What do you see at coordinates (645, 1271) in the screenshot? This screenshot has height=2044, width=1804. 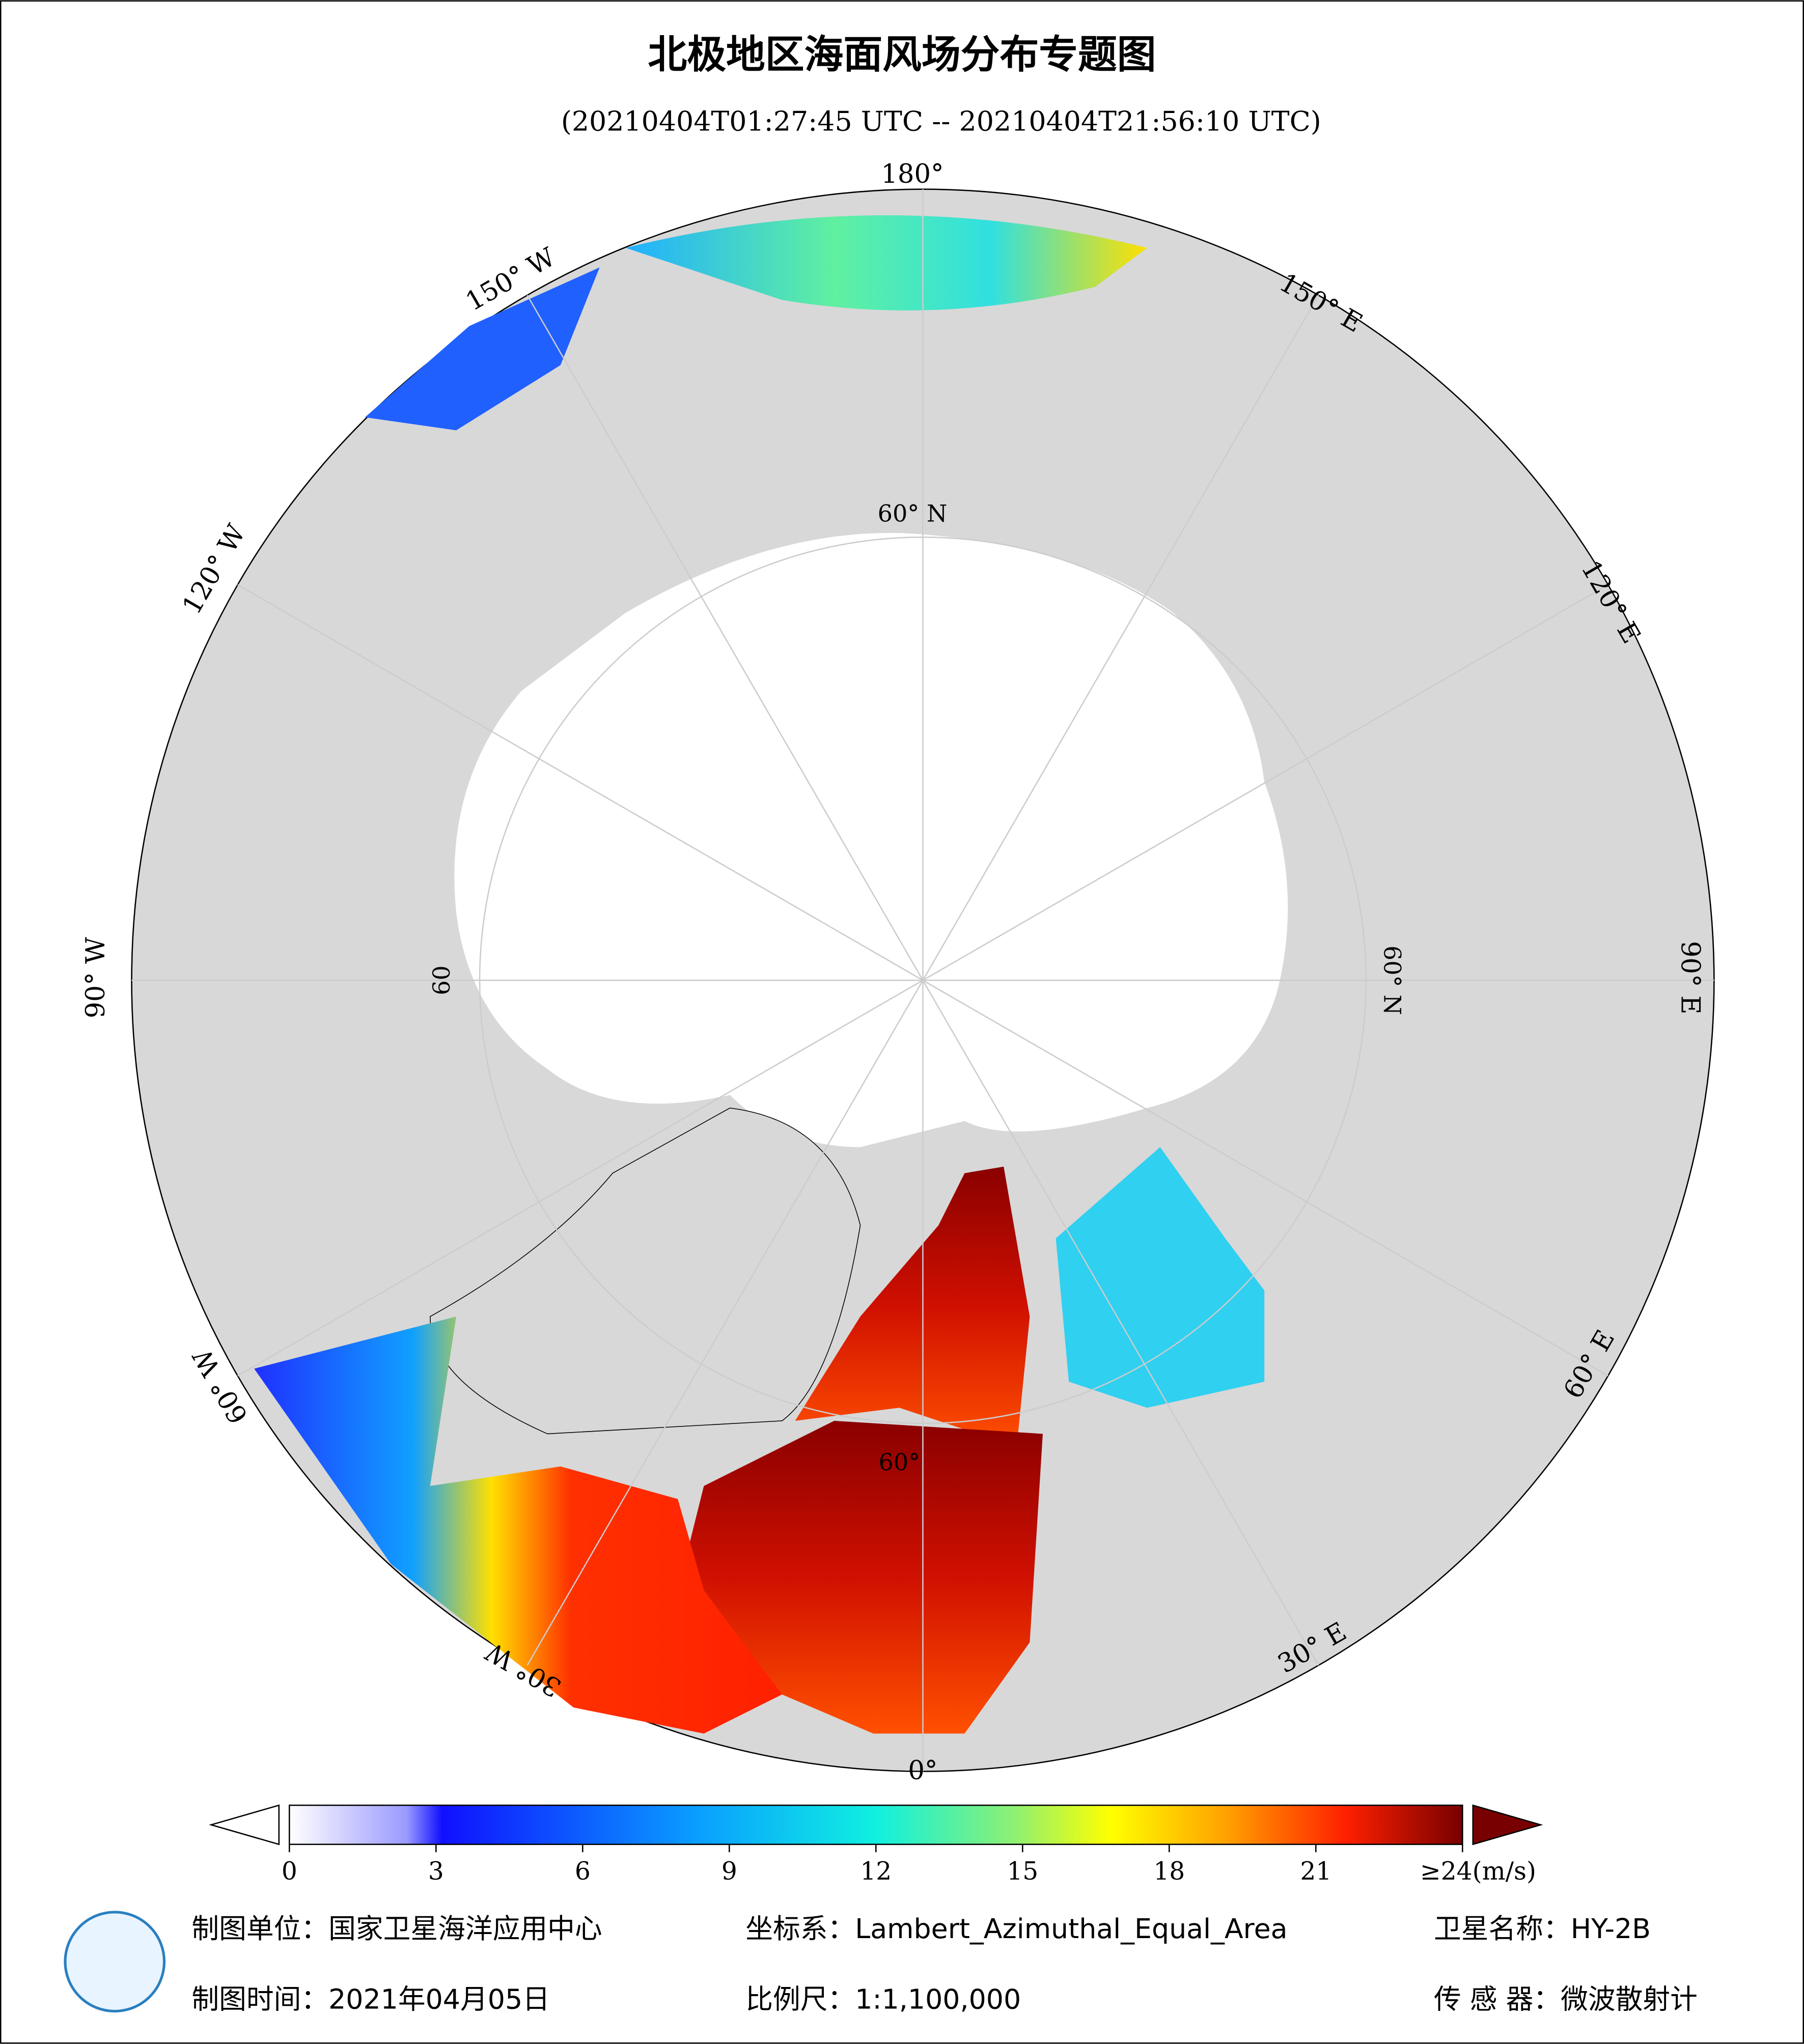 I see `greenland` at bounding box center [645, 1271].